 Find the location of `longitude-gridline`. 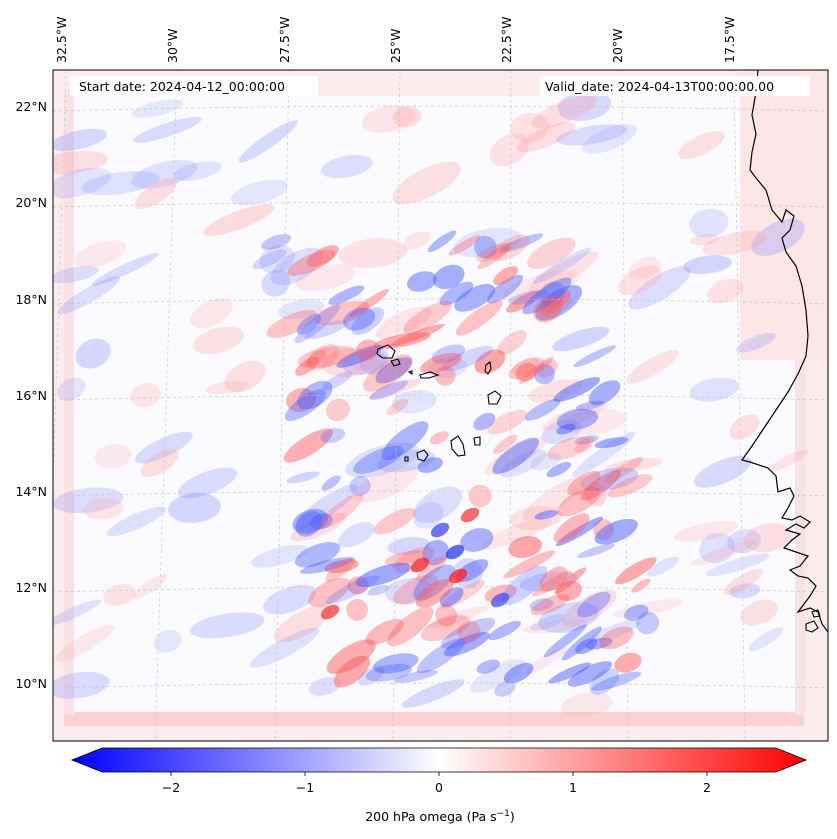

longitude-gridline is located at coordinates (739, 405).